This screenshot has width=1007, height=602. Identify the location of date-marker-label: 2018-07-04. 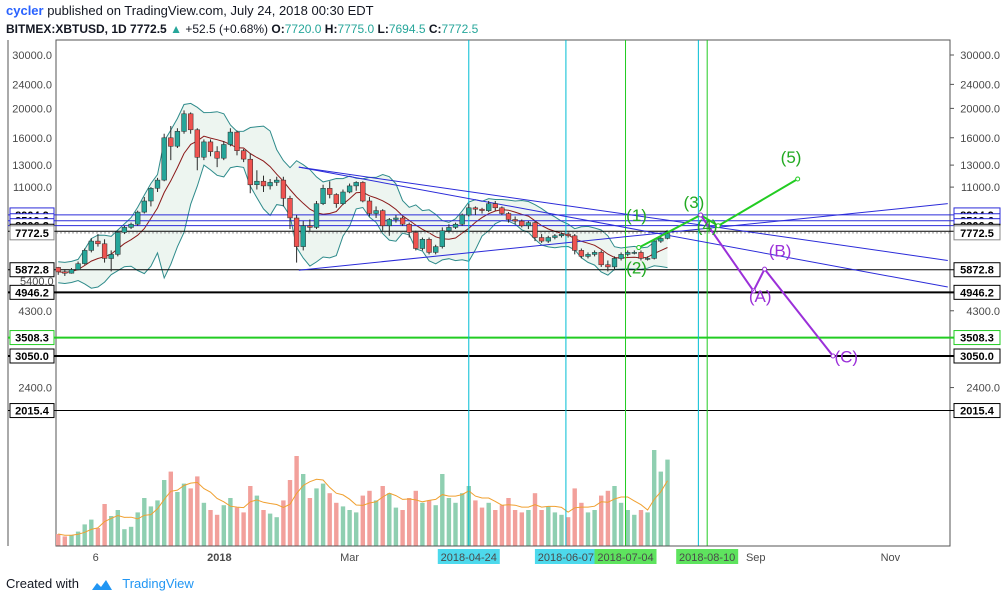
(625, 558).